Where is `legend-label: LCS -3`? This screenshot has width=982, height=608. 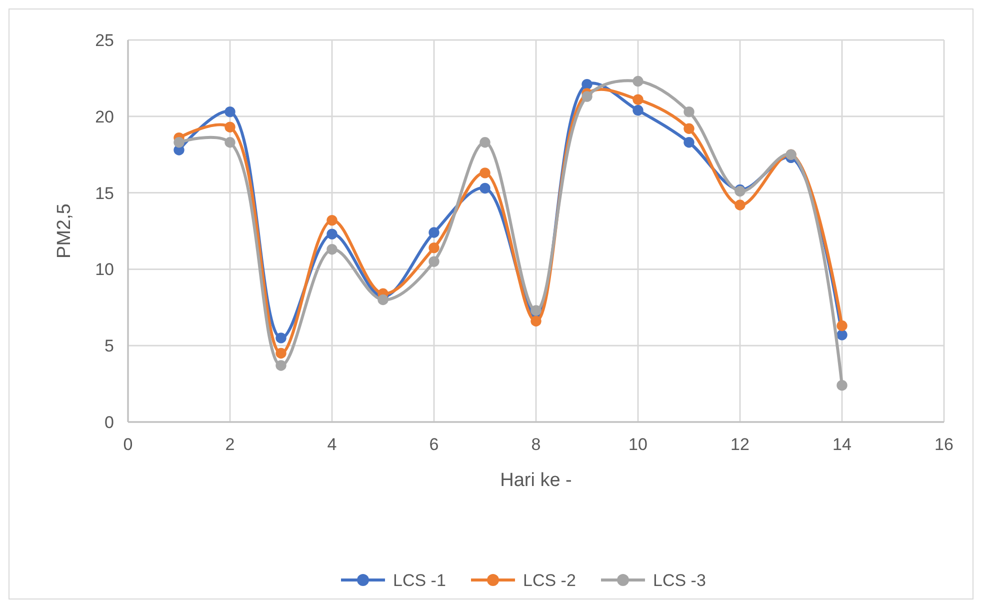 legend-label: LCS -3 is located at coordinates (679, 580).